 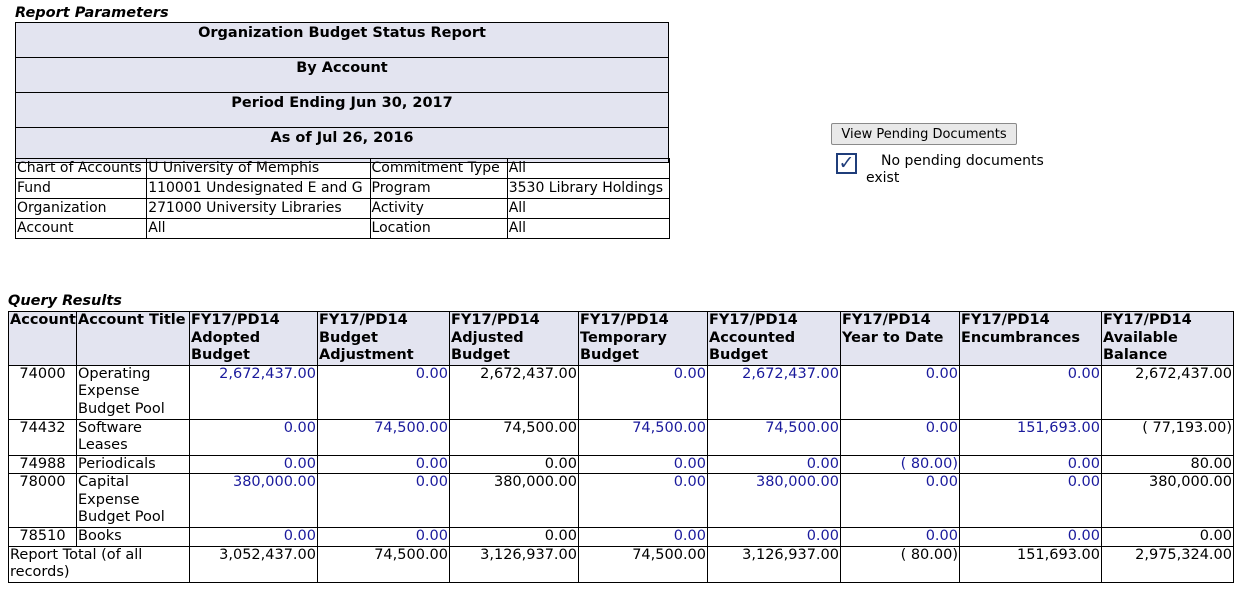 What do you see at coordinates (121, 408) in the screenshot?
I see `account-title-line: Budget Pool` at bounding box center [121, 408].